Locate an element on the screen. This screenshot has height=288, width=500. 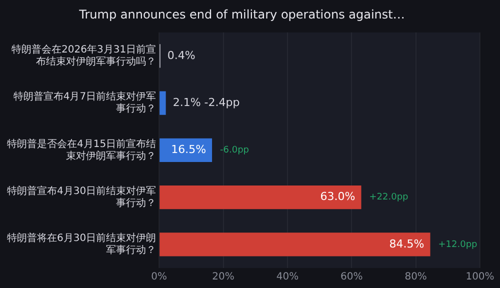
data-label: 0.4% is located at coordinates (181, 55).